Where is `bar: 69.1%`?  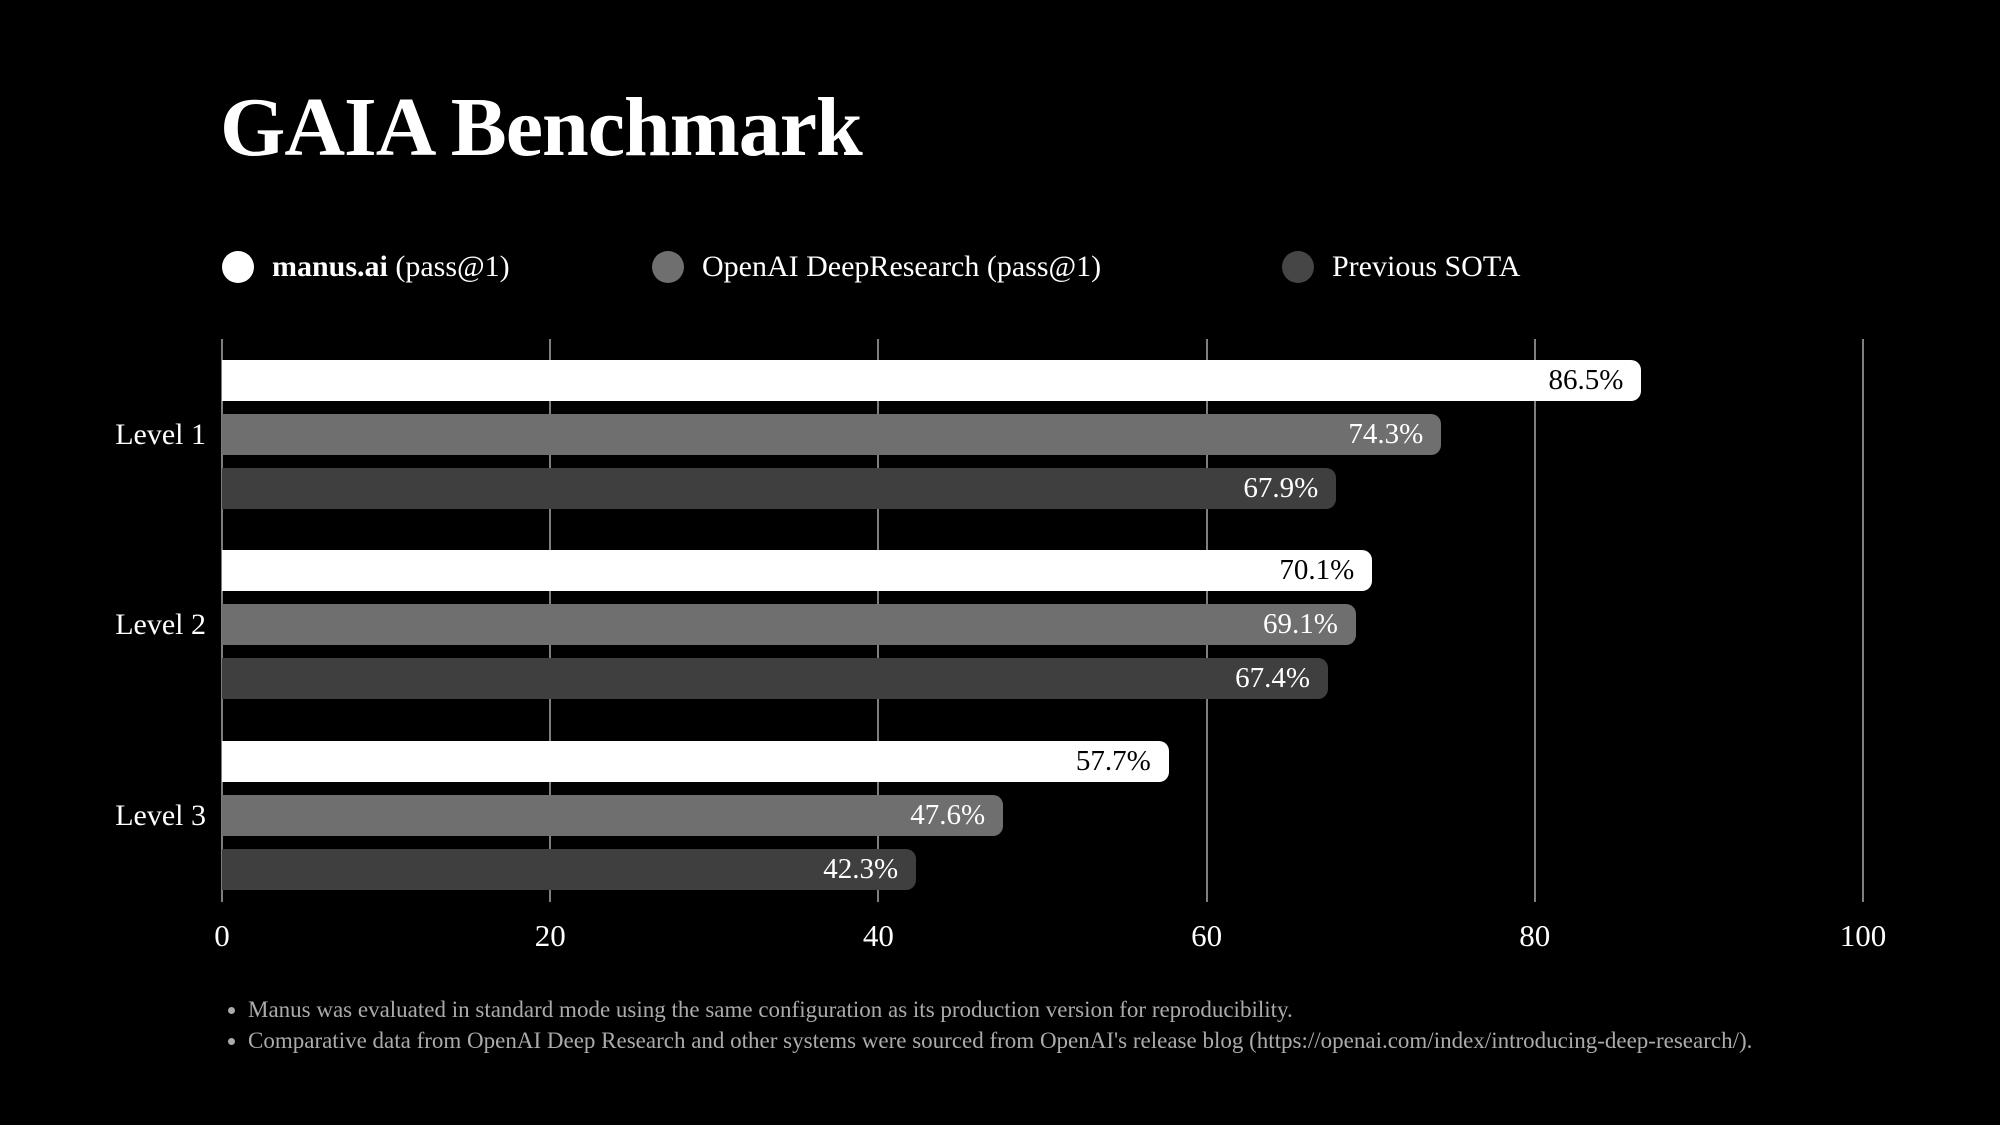 bar: 69.1% is located at coordinates (789, 624).